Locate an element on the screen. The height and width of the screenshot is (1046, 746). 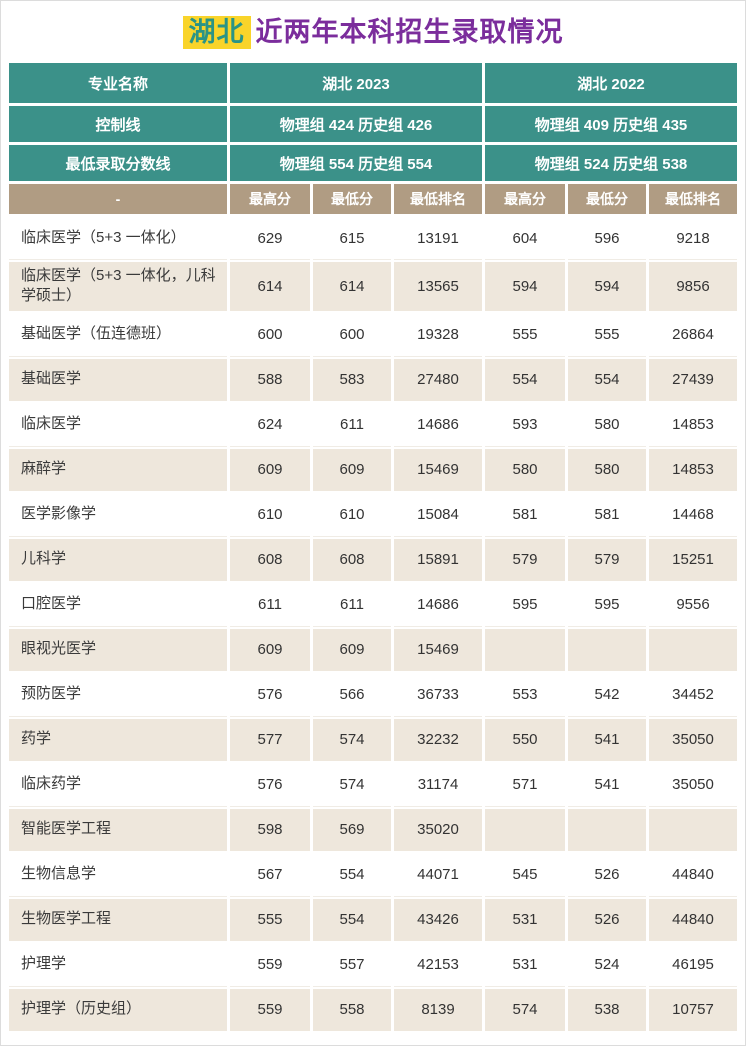
value-cell: 615 is located at coordinates (352, 238).